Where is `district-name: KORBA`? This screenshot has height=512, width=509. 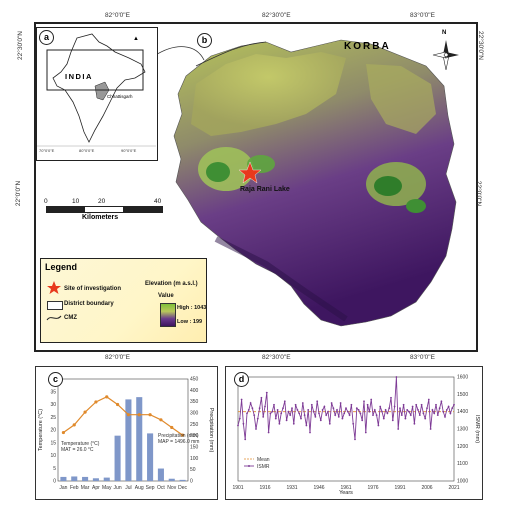 district-name: KORBA is located at coordinates (367, 46).